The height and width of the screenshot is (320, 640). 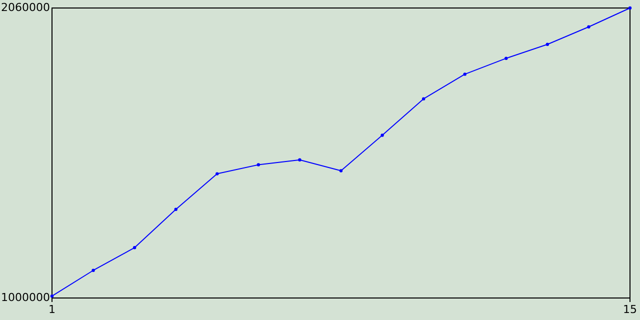 I want to click on y-tick-label: 2060000, so click(x=25, y=7).